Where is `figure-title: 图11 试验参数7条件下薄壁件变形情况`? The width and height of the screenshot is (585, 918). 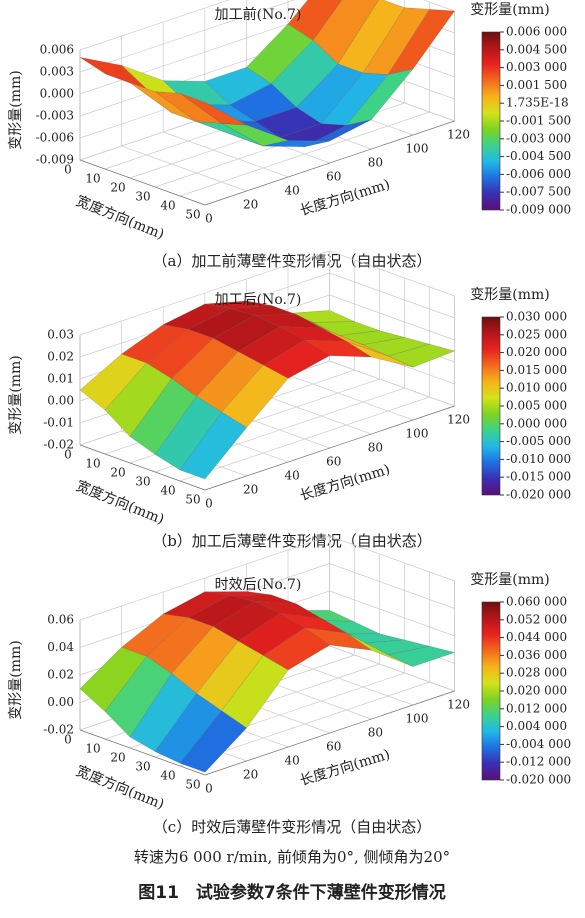
figure-title: 图11 试验参数7条件下薄壁件变形情况 is located at coordinates (292, 892).